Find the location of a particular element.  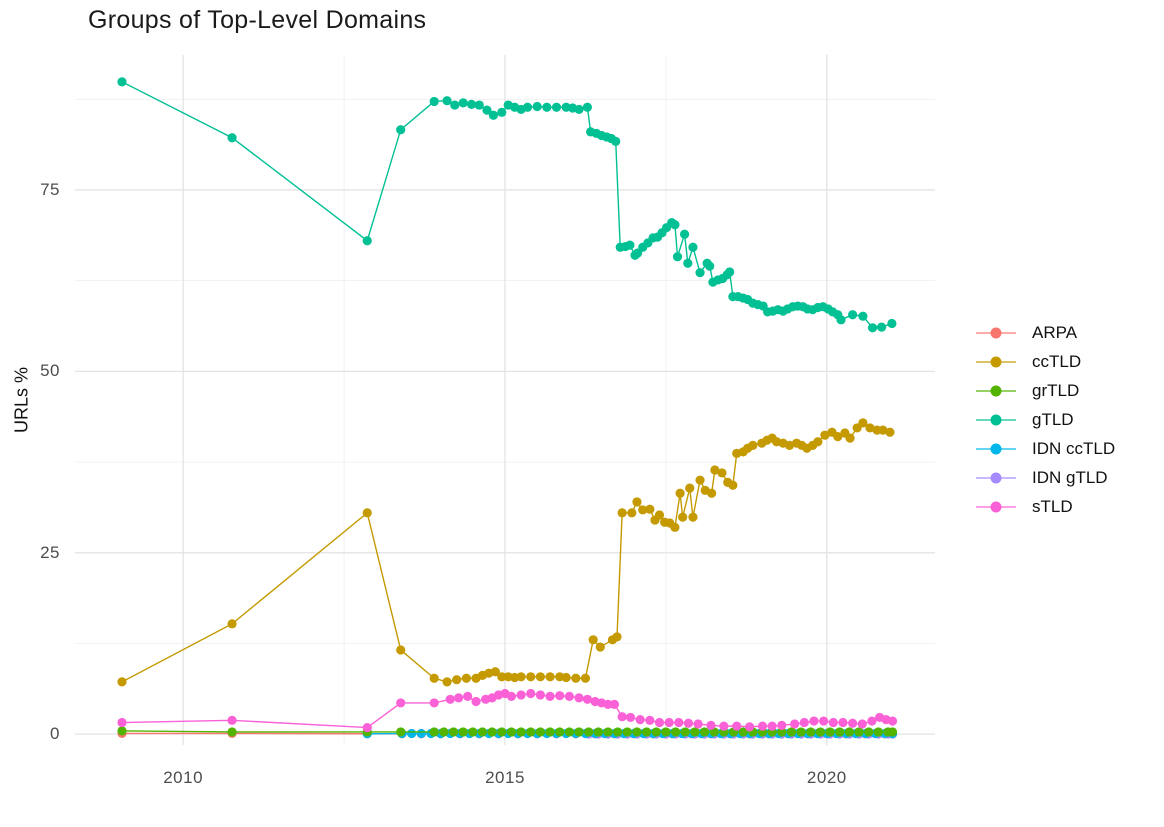

legend-item-label: ccTLD is located at coordinates (1057, 361).